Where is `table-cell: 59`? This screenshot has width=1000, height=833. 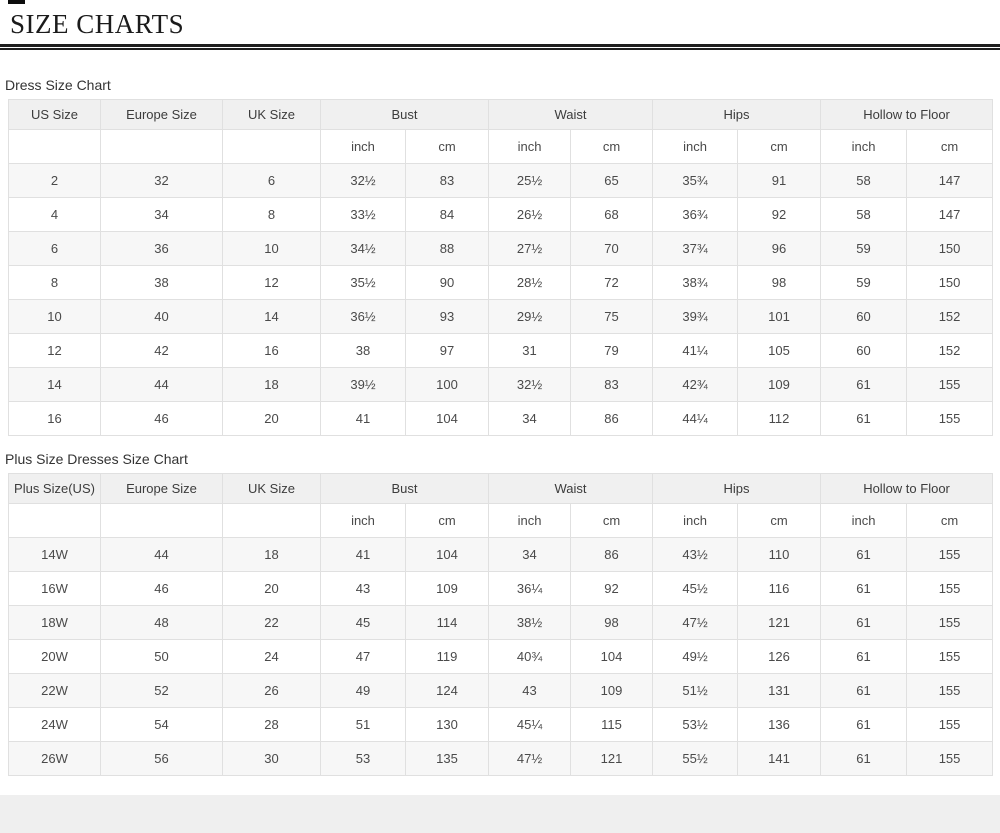 table-cell: 59 is located at coordinates (864, 282).